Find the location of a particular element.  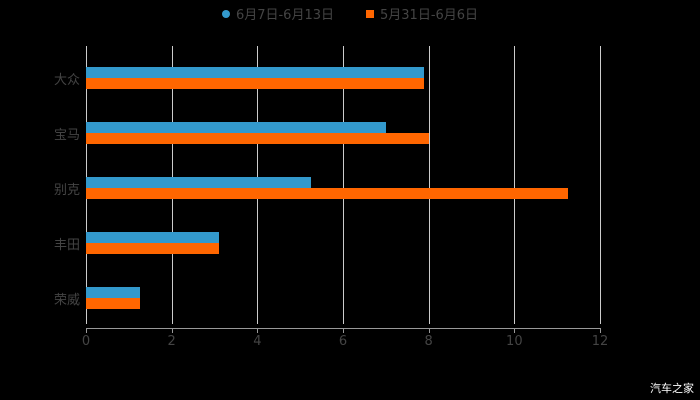

x-tick-label: 2 is located at coordinates (171, 341).